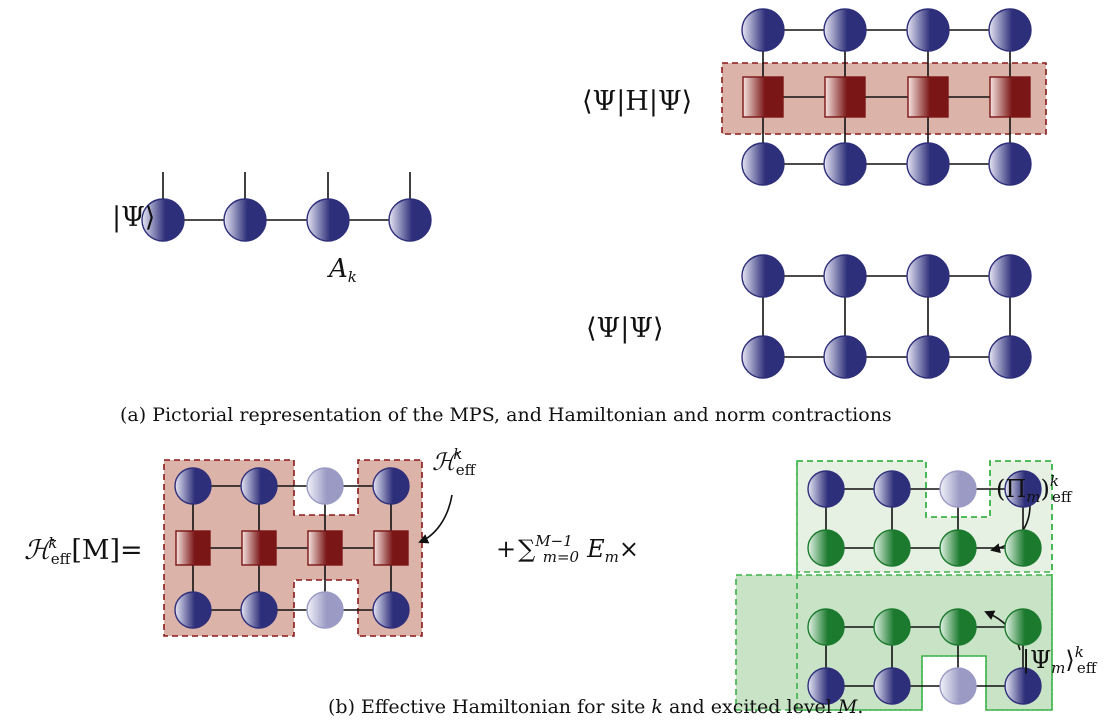 The width and height of the screenshot is (1114, 727). What do you see at coordinates (1059, 660) in the screenshot?
I see `excited-ket-label: |Ψm⟩keff` at bounding box center [1059, 660].